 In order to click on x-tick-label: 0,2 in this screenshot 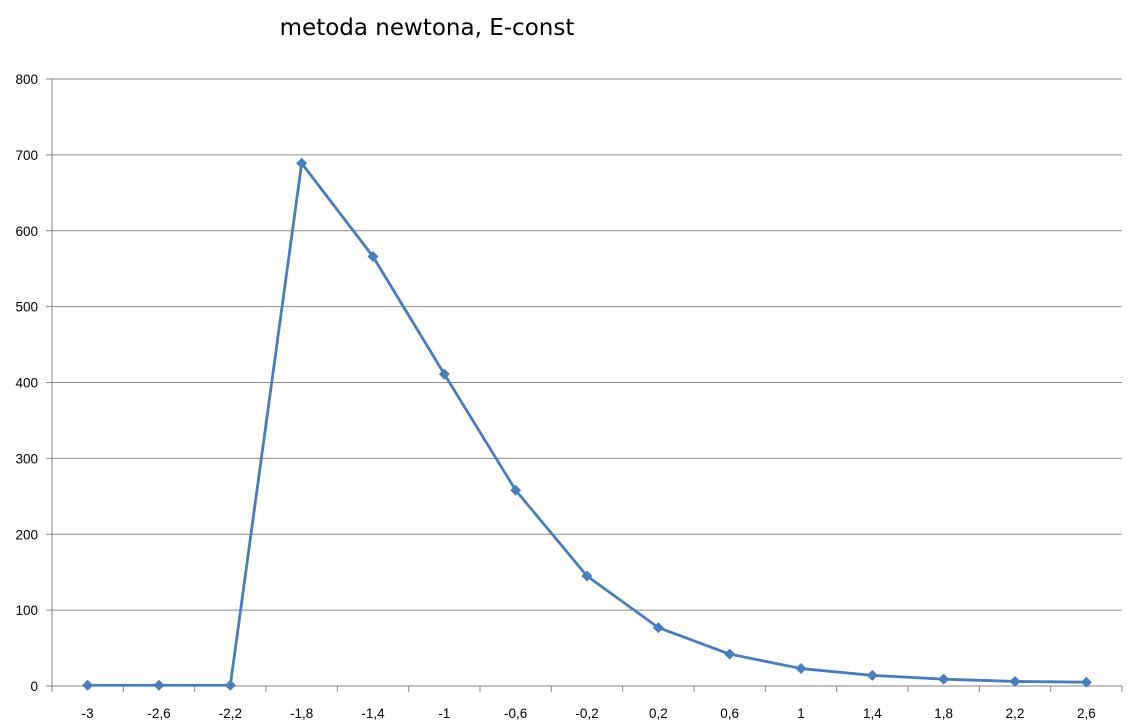, I will do `click(658, 713)`.